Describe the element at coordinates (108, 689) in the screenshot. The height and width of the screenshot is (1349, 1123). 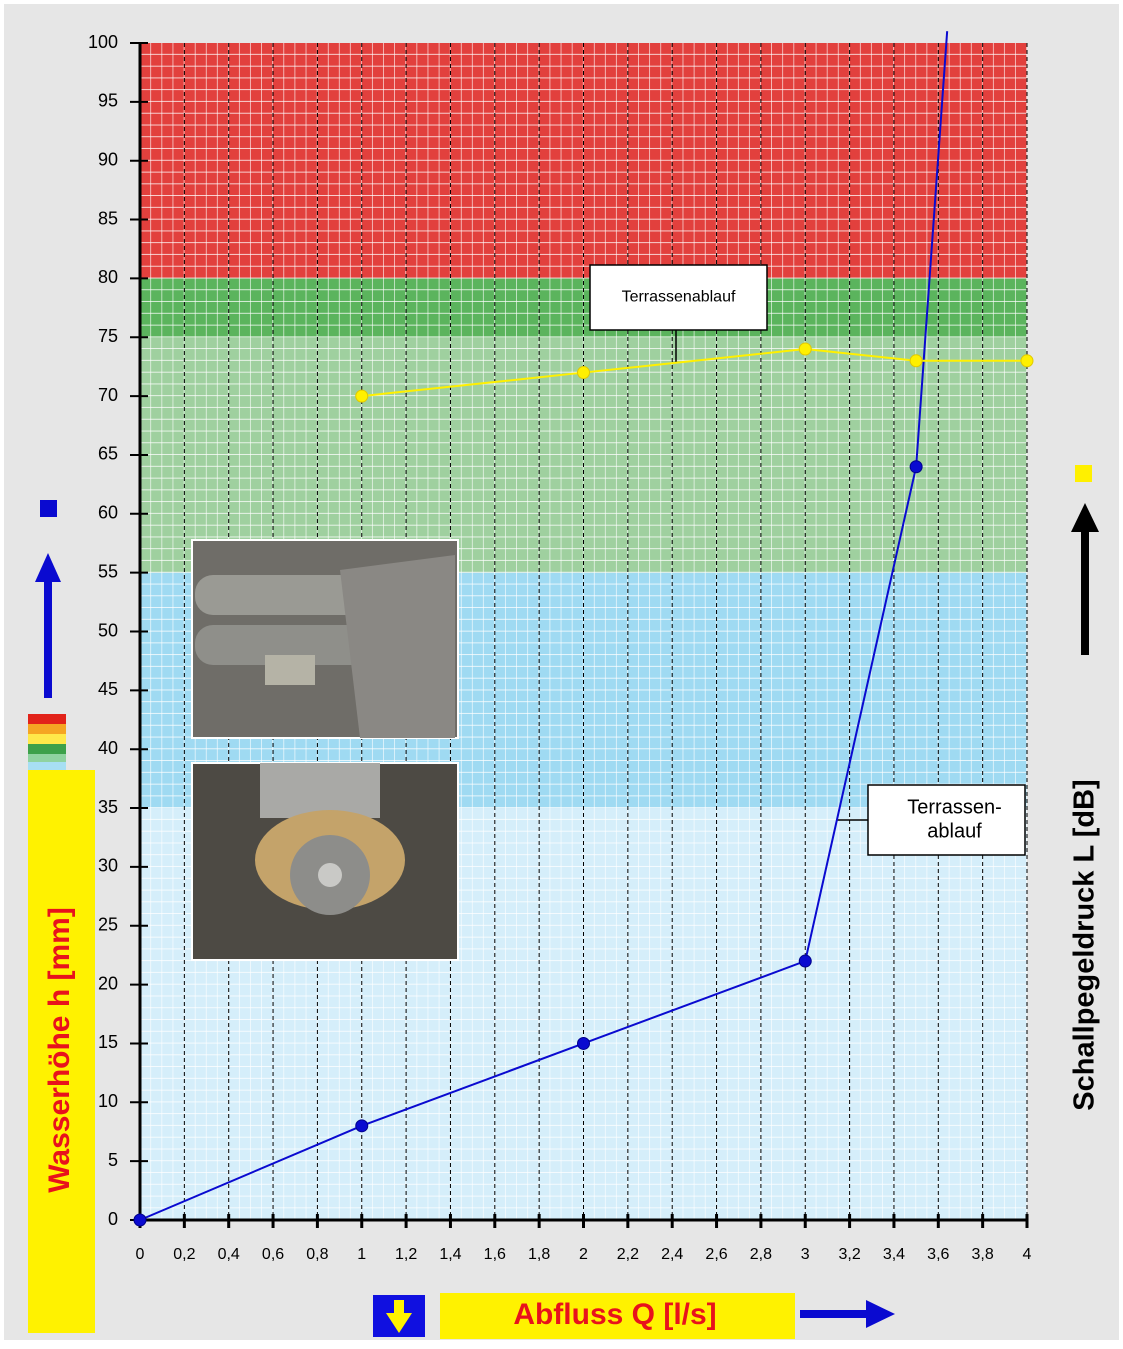
I see `y-tick-label: 45` at that location.